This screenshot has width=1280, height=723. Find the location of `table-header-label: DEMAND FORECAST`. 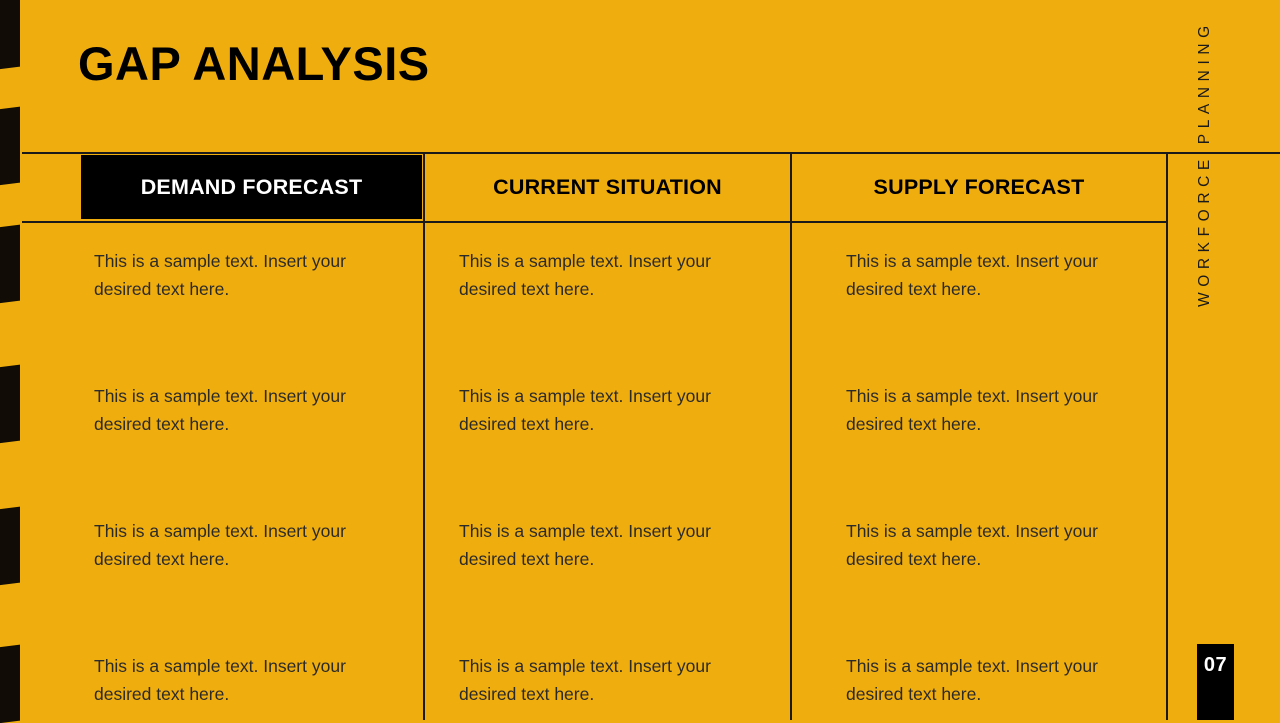

table-header-label: DEMAND FORECAST is located at coordinates (251, 186).